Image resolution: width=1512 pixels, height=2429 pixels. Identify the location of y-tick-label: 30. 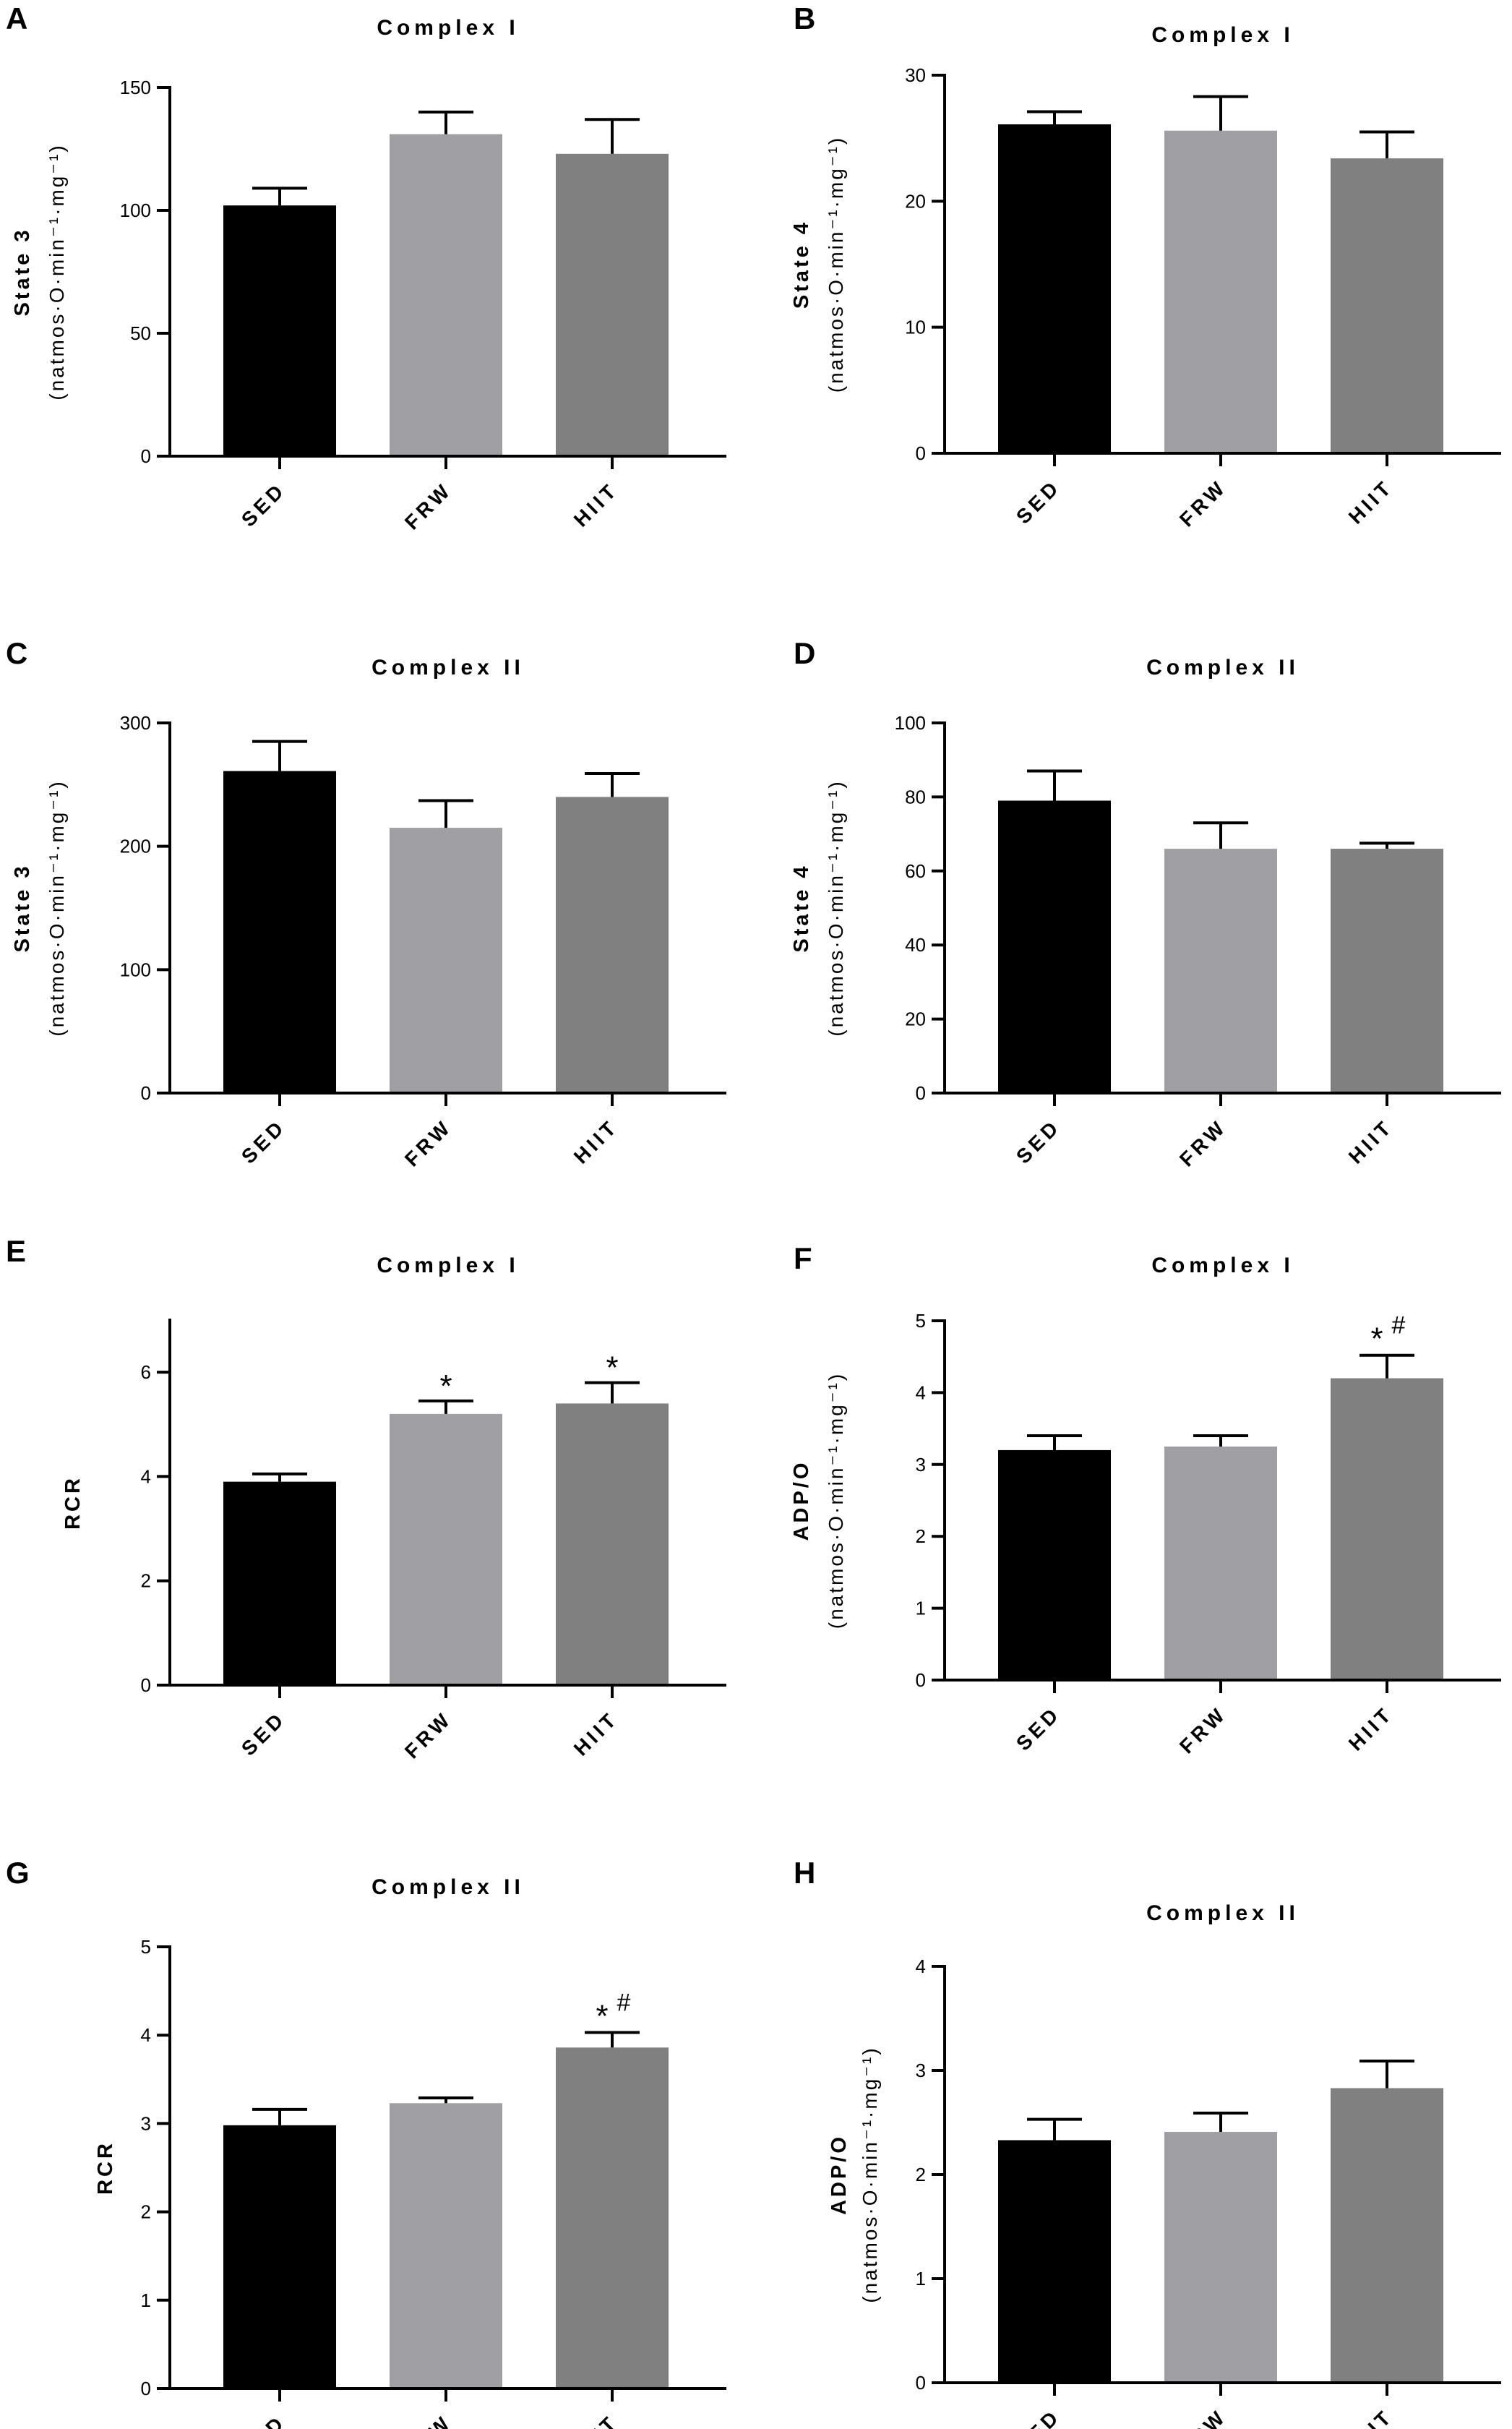
(915, 75).